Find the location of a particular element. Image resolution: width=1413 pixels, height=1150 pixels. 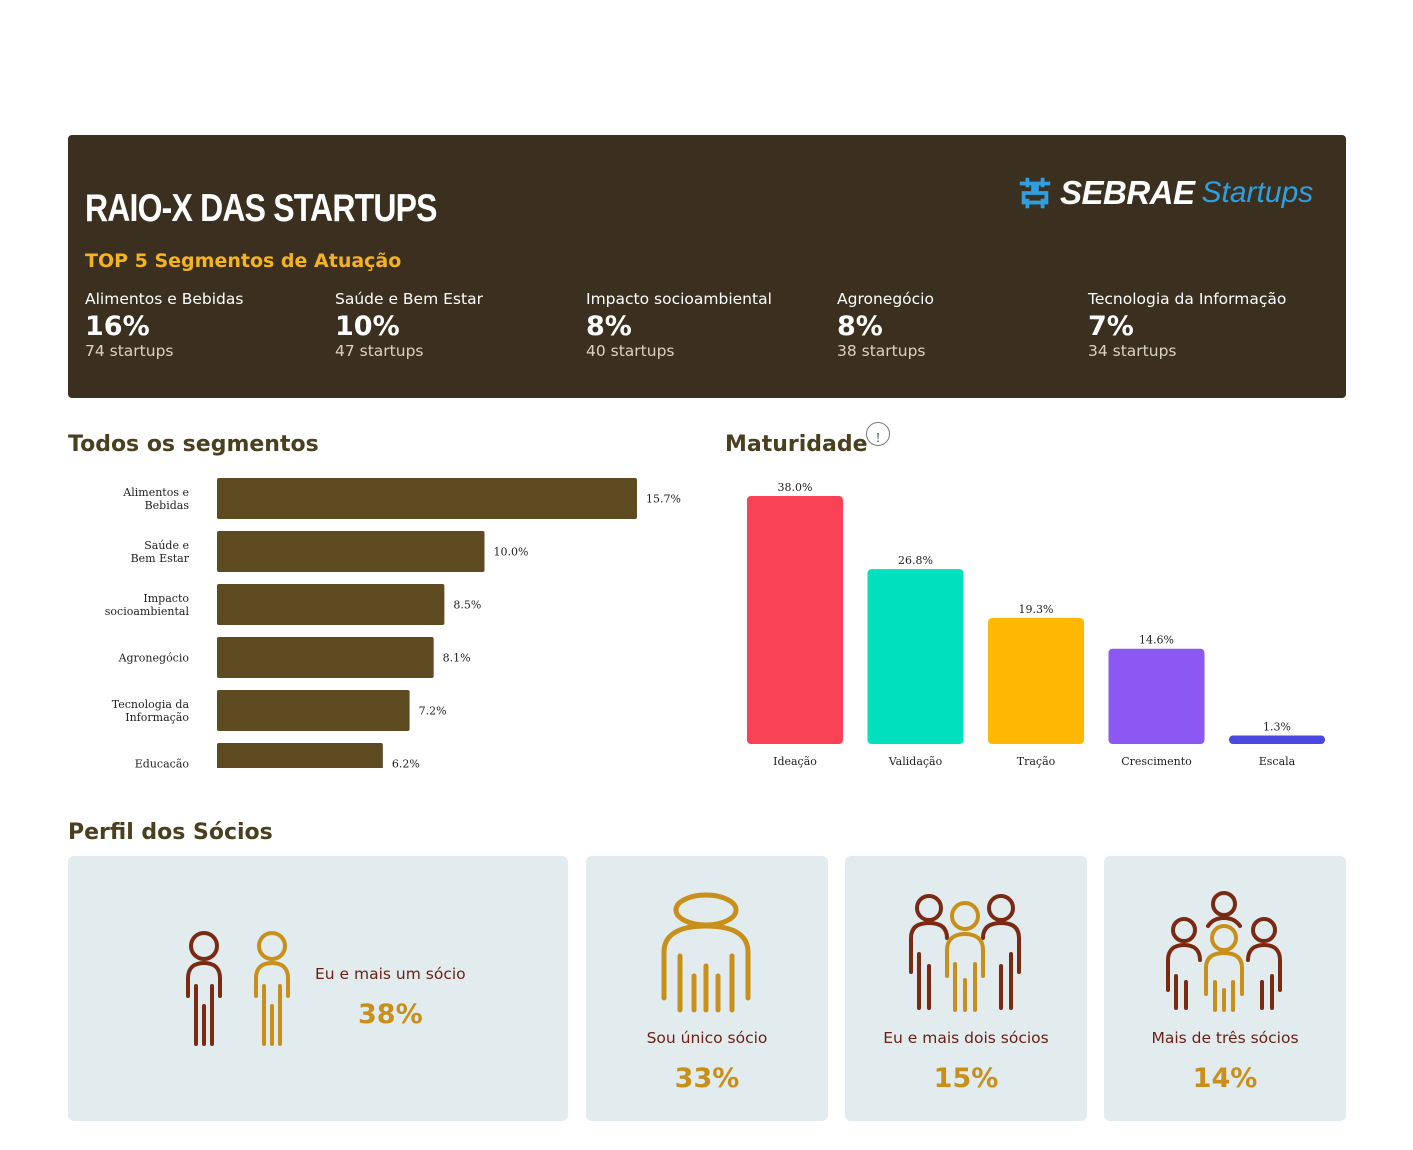

partner-card-label: Sou único sócio is located at coordinates (707, 1038).